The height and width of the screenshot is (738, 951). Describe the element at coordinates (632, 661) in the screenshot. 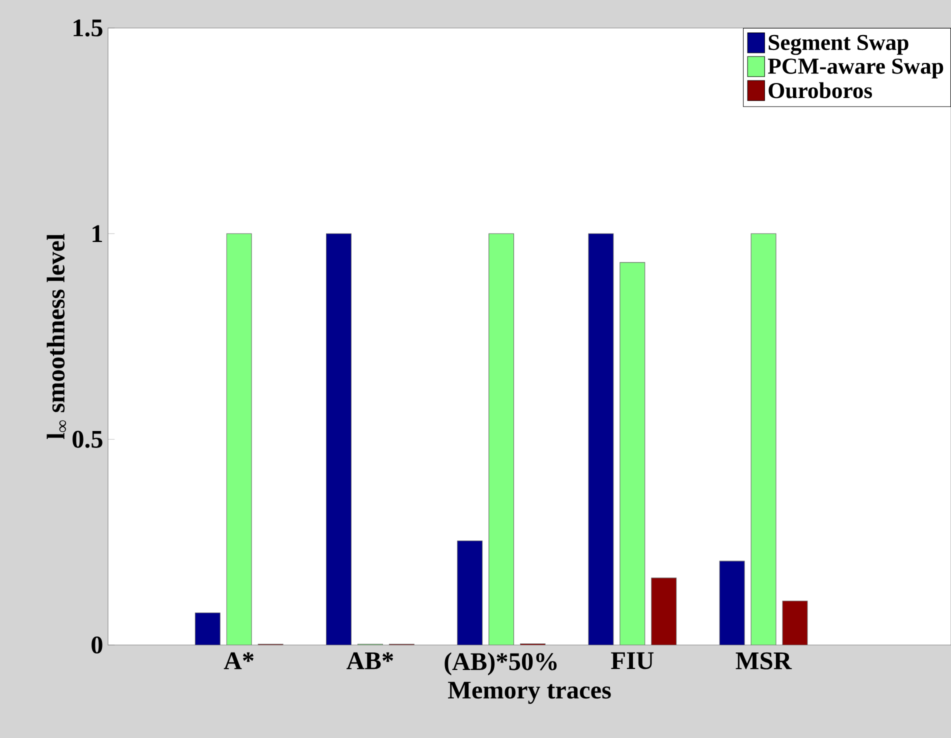

I see `x-tick-label: FIU` at that location.